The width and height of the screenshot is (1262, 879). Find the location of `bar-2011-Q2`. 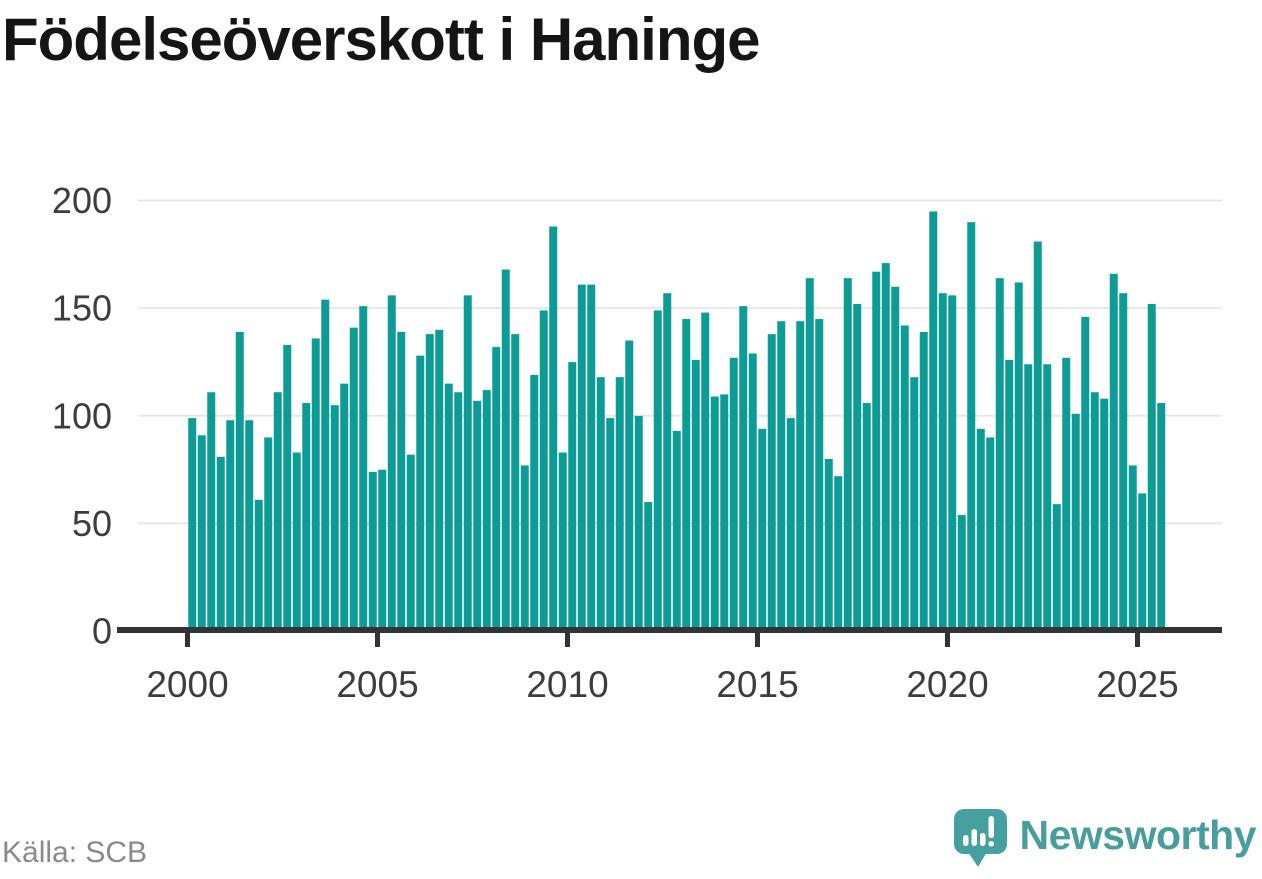

bar-2011-Q2 is located at coordinates (619, 503).